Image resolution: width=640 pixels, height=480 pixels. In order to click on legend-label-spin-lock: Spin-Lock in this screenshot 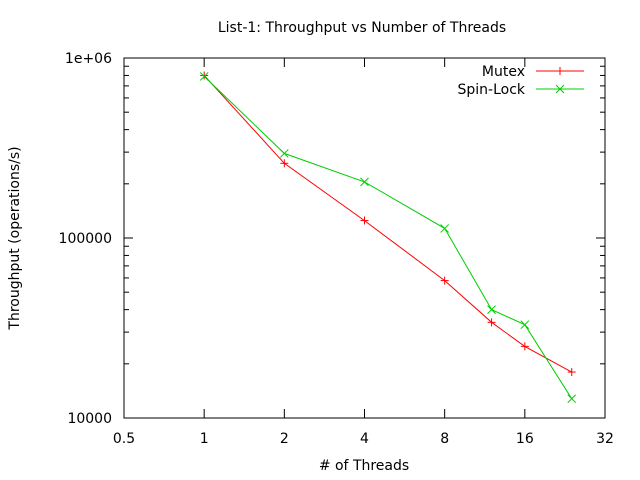, I will do `click(491, 90)`.